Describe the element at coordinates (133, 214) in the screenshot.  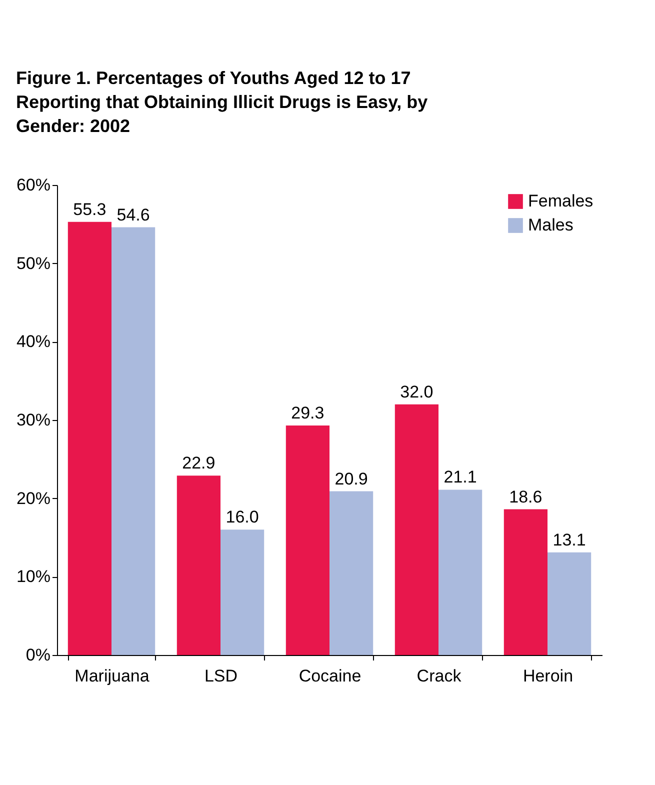
I see `data-label: 54.6` at that location.